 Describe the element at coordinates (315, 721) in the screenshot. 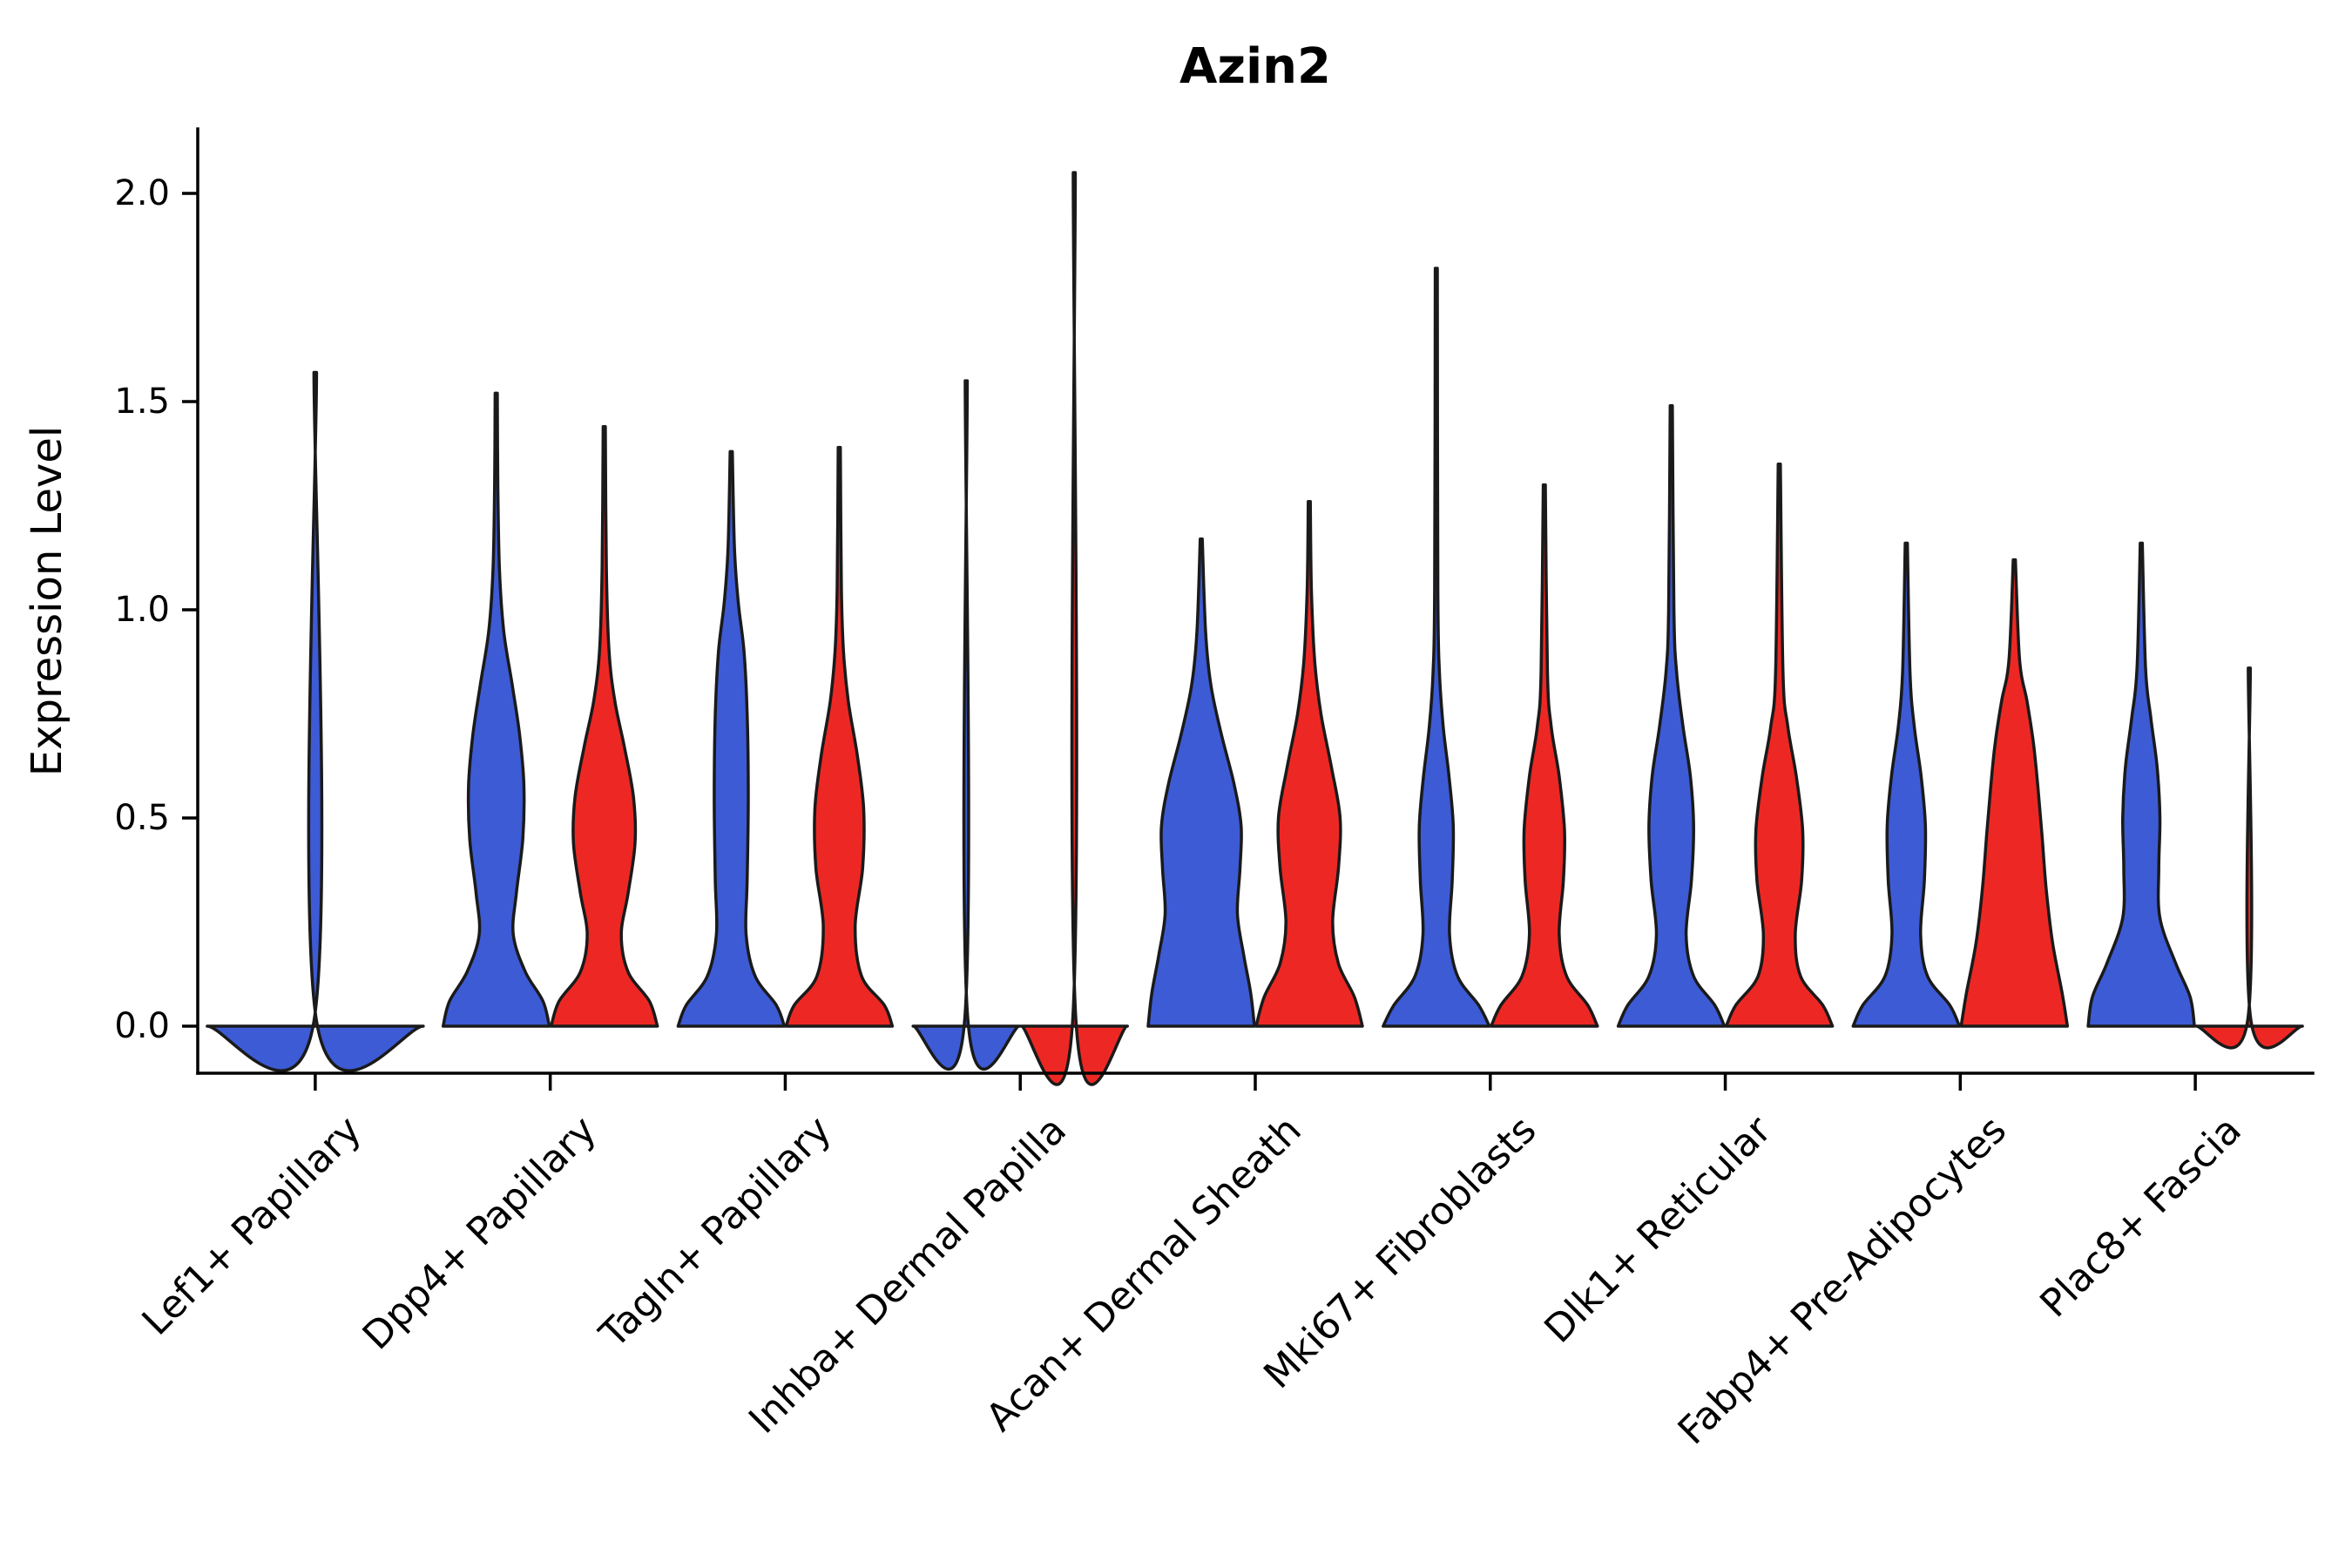

I see `violin-lef1-papillary-blue` at that location.